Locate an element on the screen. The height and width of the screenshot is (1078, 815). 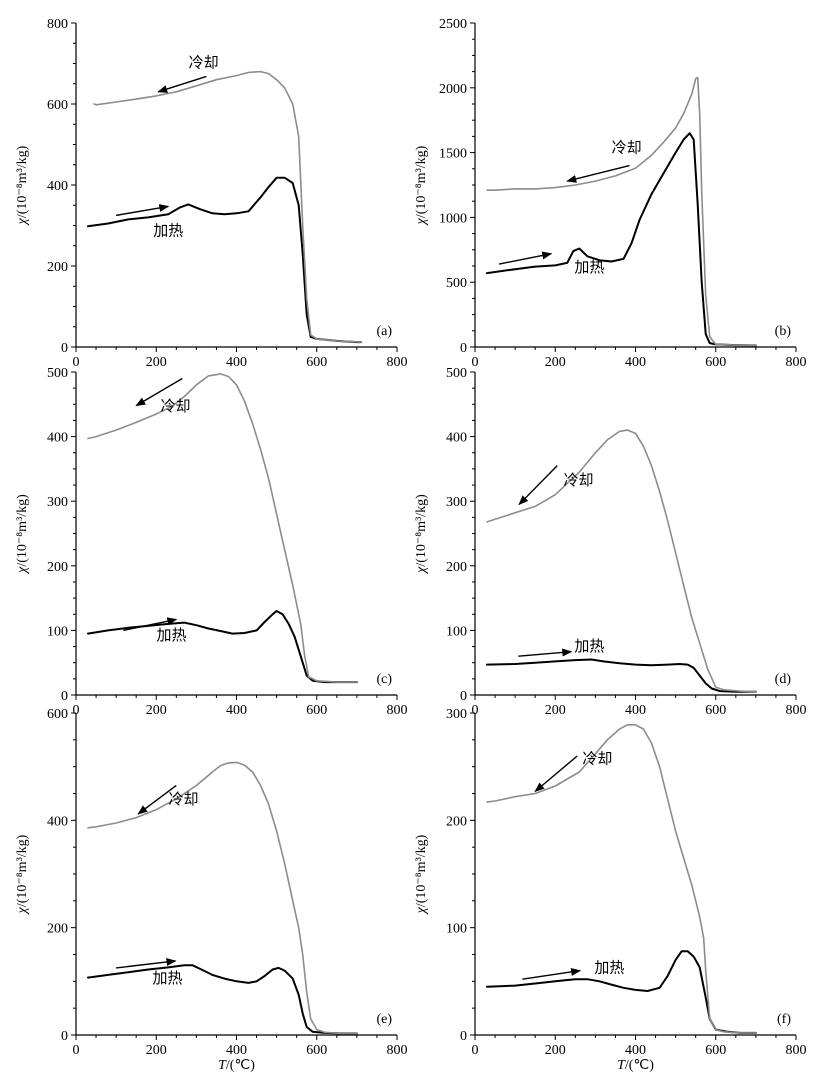
panel-label: (e) is located at coordinates (384, 1019).